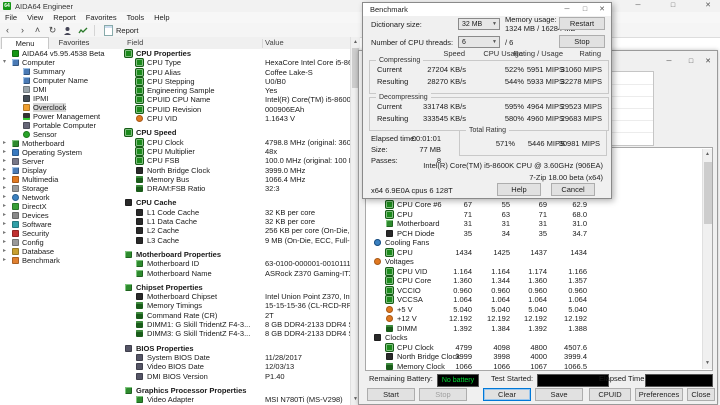 This screenshot has height=405, width=720. Describe the element at coordinates (235, 287) in the screenshot. I see `list-section-row: Chipset Properties` at that location.